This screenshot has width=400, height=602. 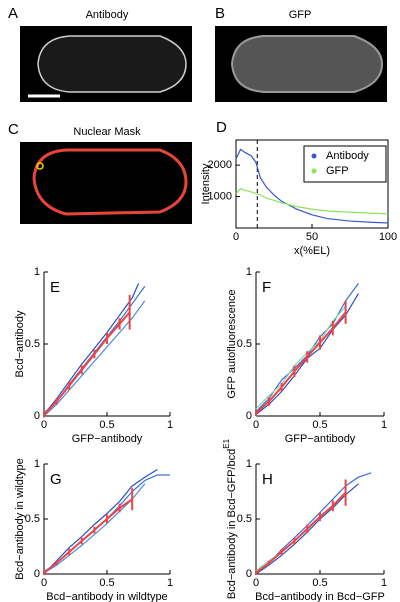 I want to click on image-title: Nuclear Mask, so click(x=107, y=132).